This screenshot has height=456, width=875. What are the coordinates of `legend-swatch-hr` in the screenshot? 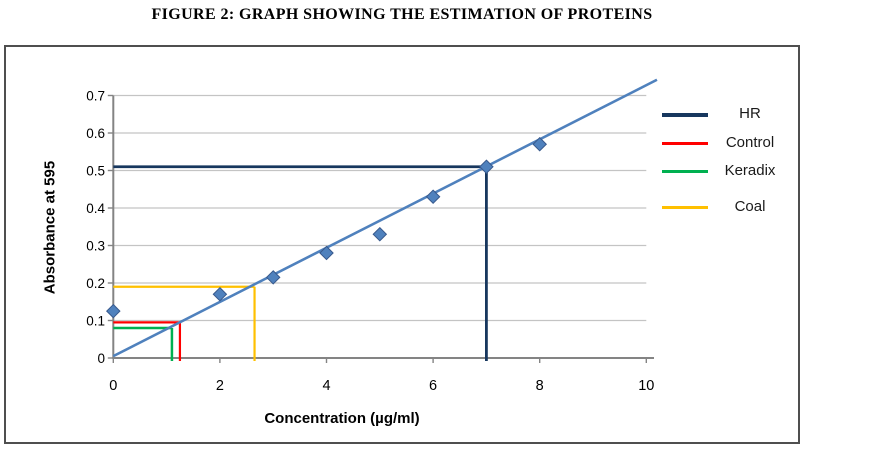 It's located at (685, 115).